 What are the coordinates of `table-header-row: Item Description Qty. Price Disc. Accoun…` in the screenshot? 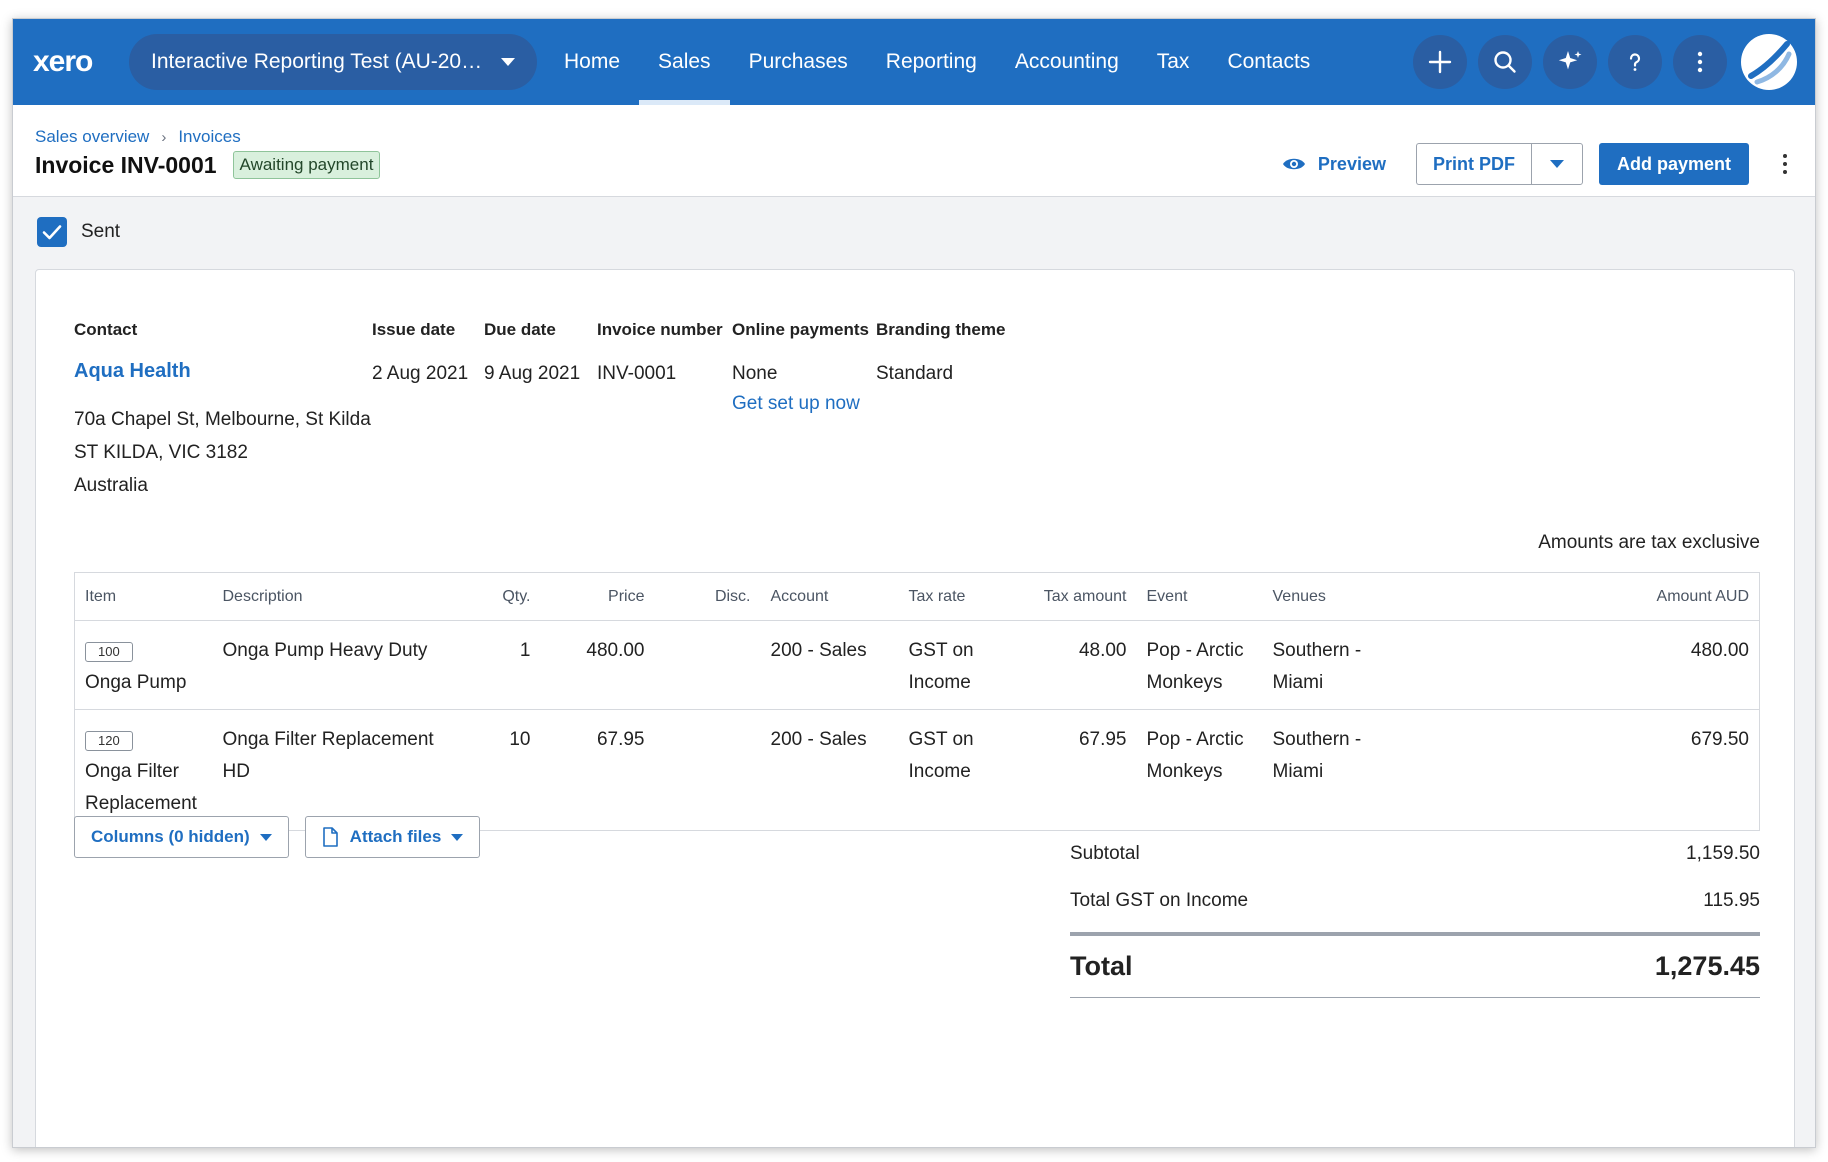 It's located at (917, 596).